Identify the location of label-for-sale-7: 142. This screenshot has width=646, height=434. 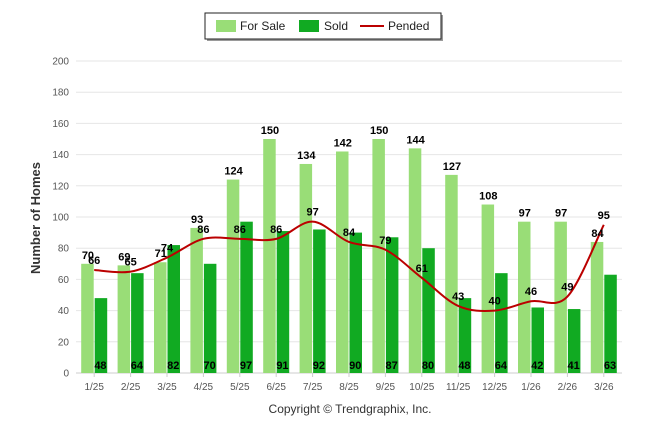
(343, 143).